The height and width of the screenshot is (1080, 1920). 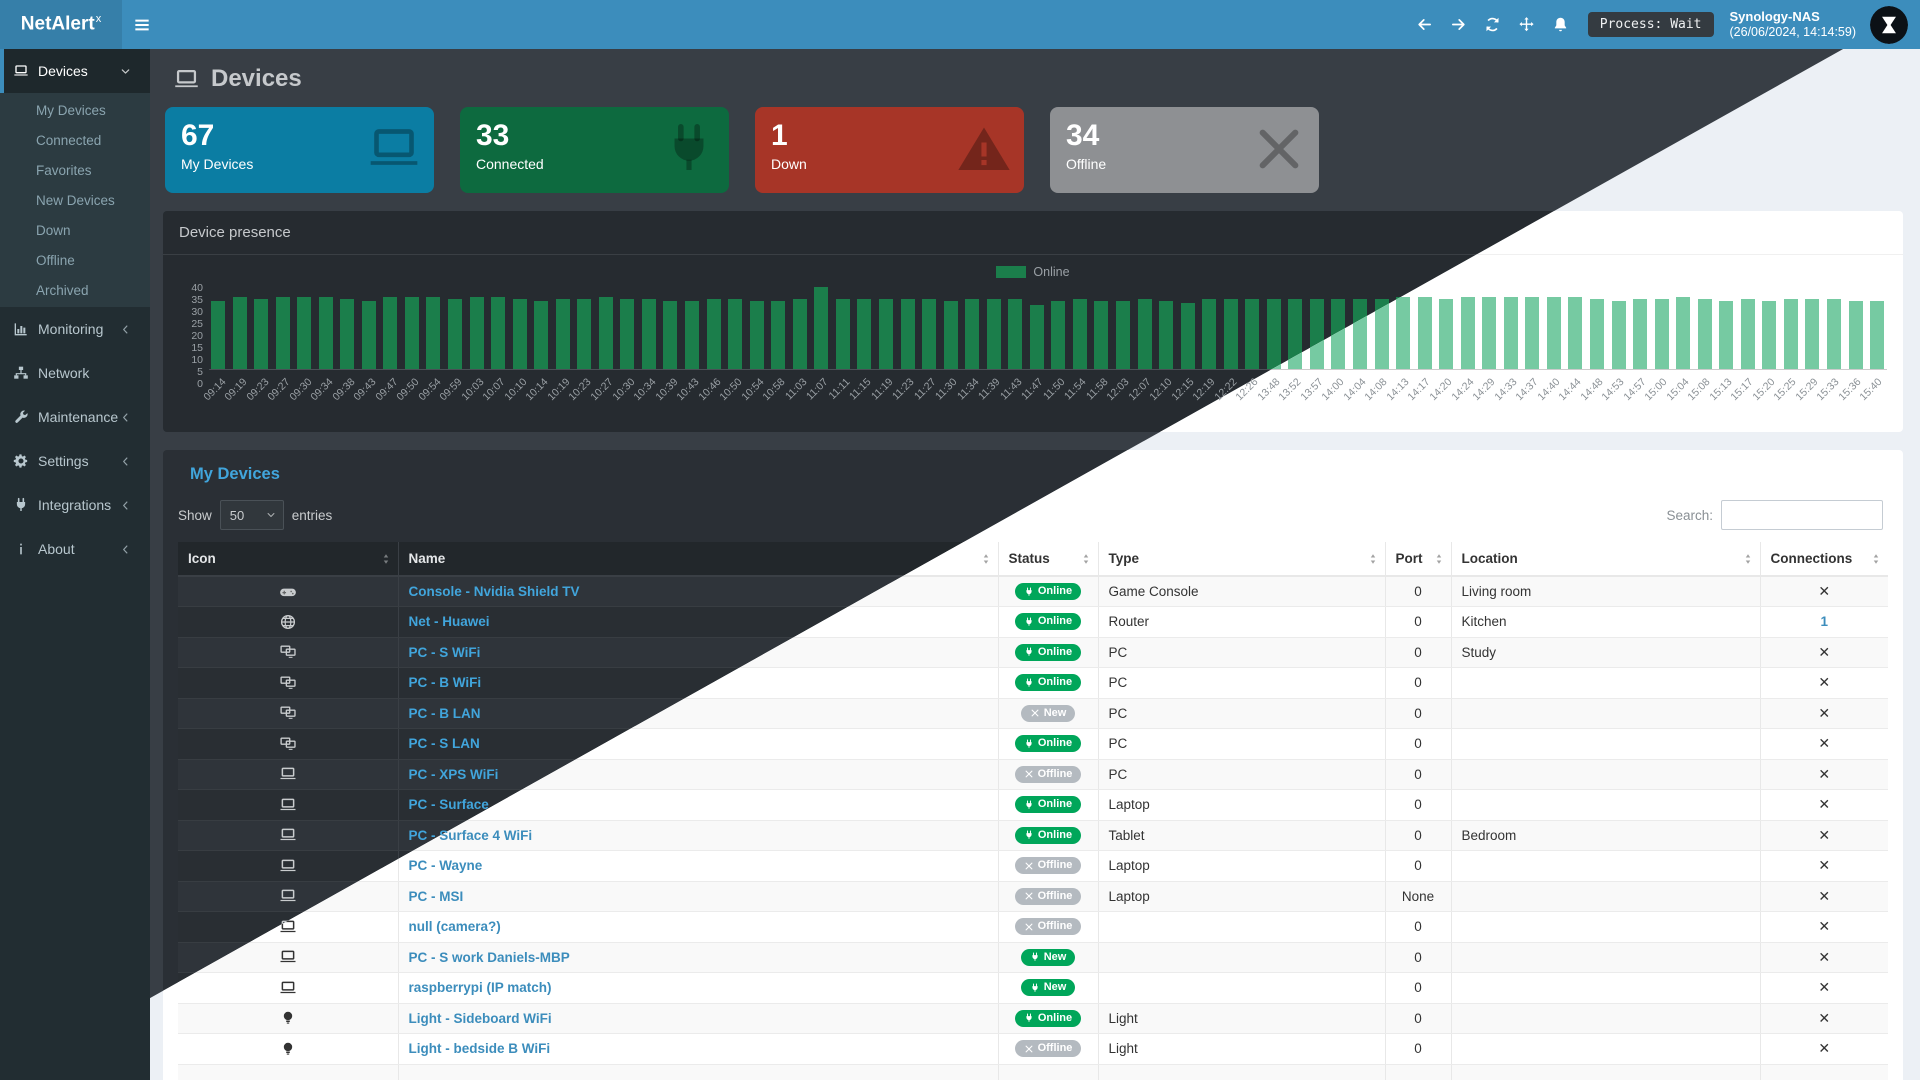 I want to click on device-name-link: PC - S work Daniels-MBP, so click(x=489, y=957).